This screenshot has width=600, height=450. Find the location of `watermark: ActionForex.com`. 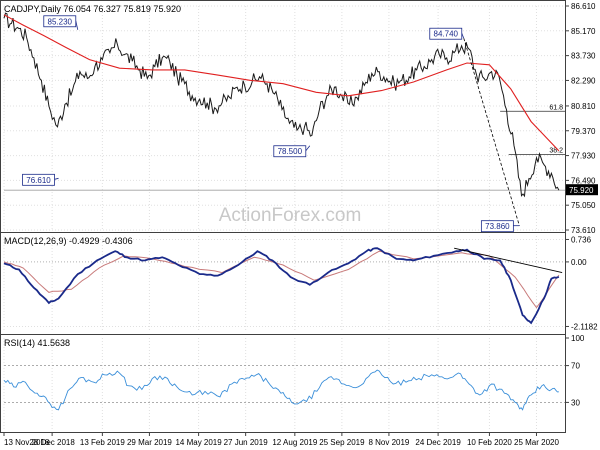

watermark: ActionForex.com is located at coordinates (290, 215).